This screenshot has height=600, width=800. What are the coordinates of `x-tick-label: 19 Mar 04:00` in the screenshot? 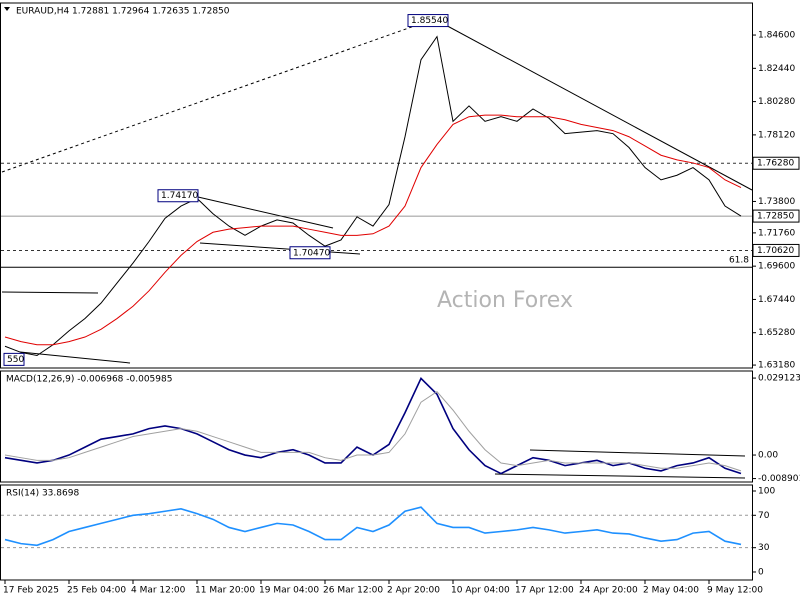 It's located at (289, 591).